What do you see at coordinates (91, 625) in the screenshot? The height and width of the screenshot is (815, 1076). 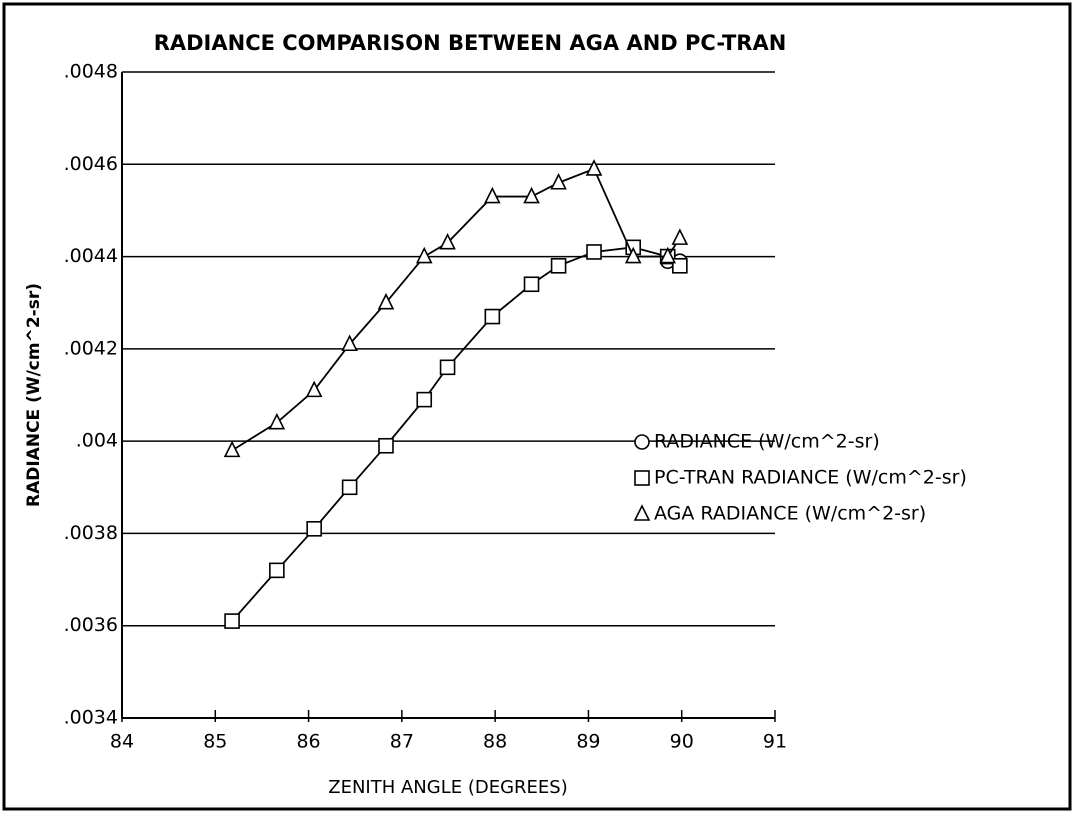 I see `y-tick-label: .0036` at bounding box center [91, 625].